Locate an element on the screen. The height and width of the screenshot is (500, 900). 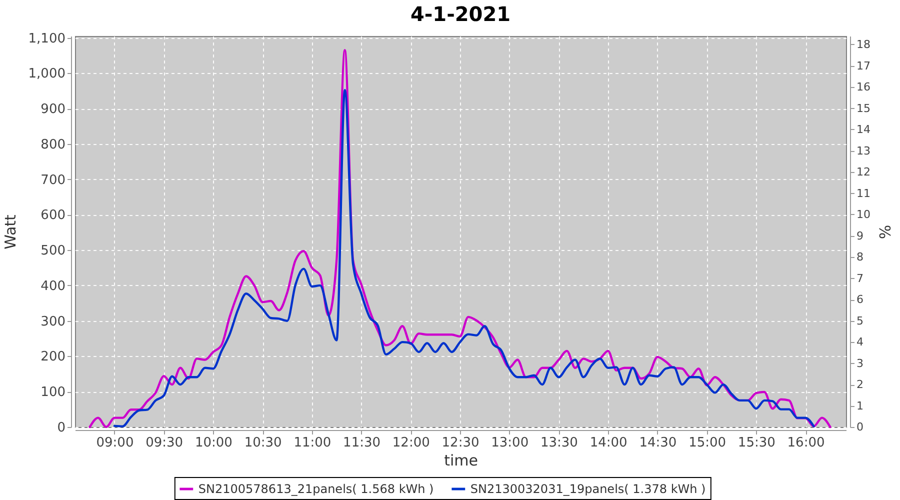
y2-tick-label: 6 is located at coordinates (860, 299).